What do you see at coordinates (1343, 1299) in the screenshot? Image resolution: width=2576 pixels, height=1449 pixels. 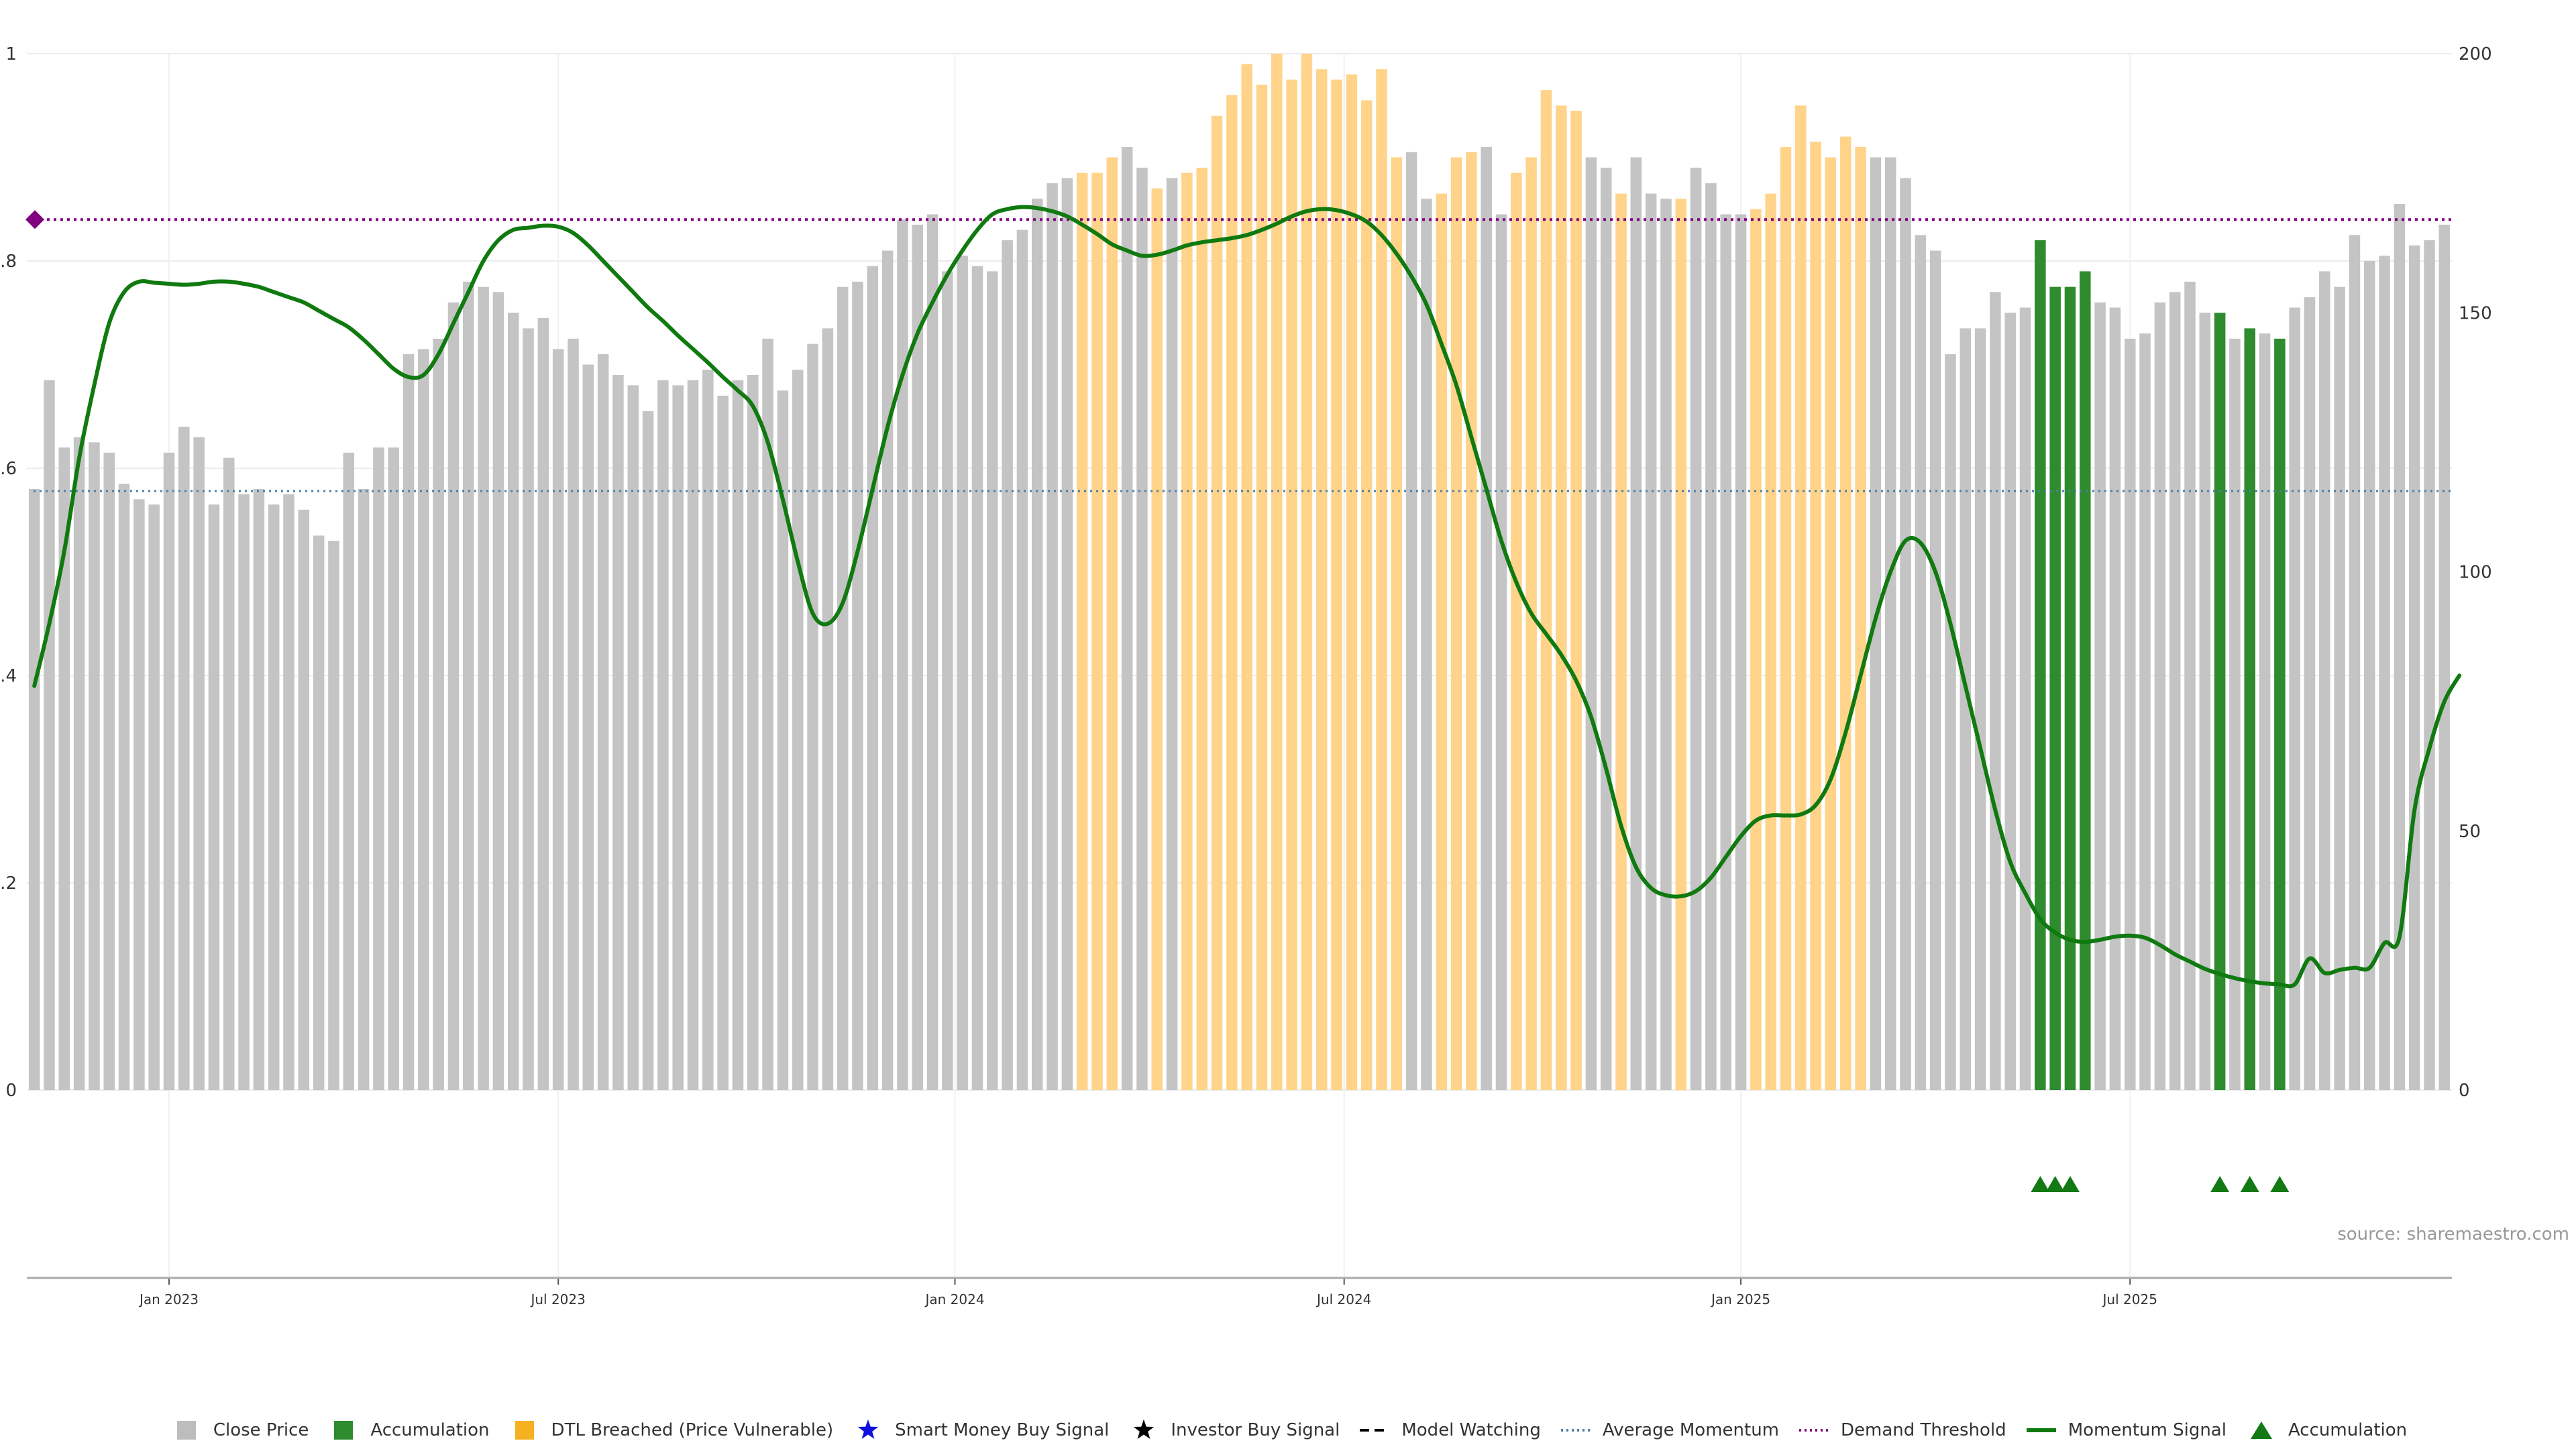 I see `x-tick-label: Jul 2024` at bounding box center [1343, 1299].